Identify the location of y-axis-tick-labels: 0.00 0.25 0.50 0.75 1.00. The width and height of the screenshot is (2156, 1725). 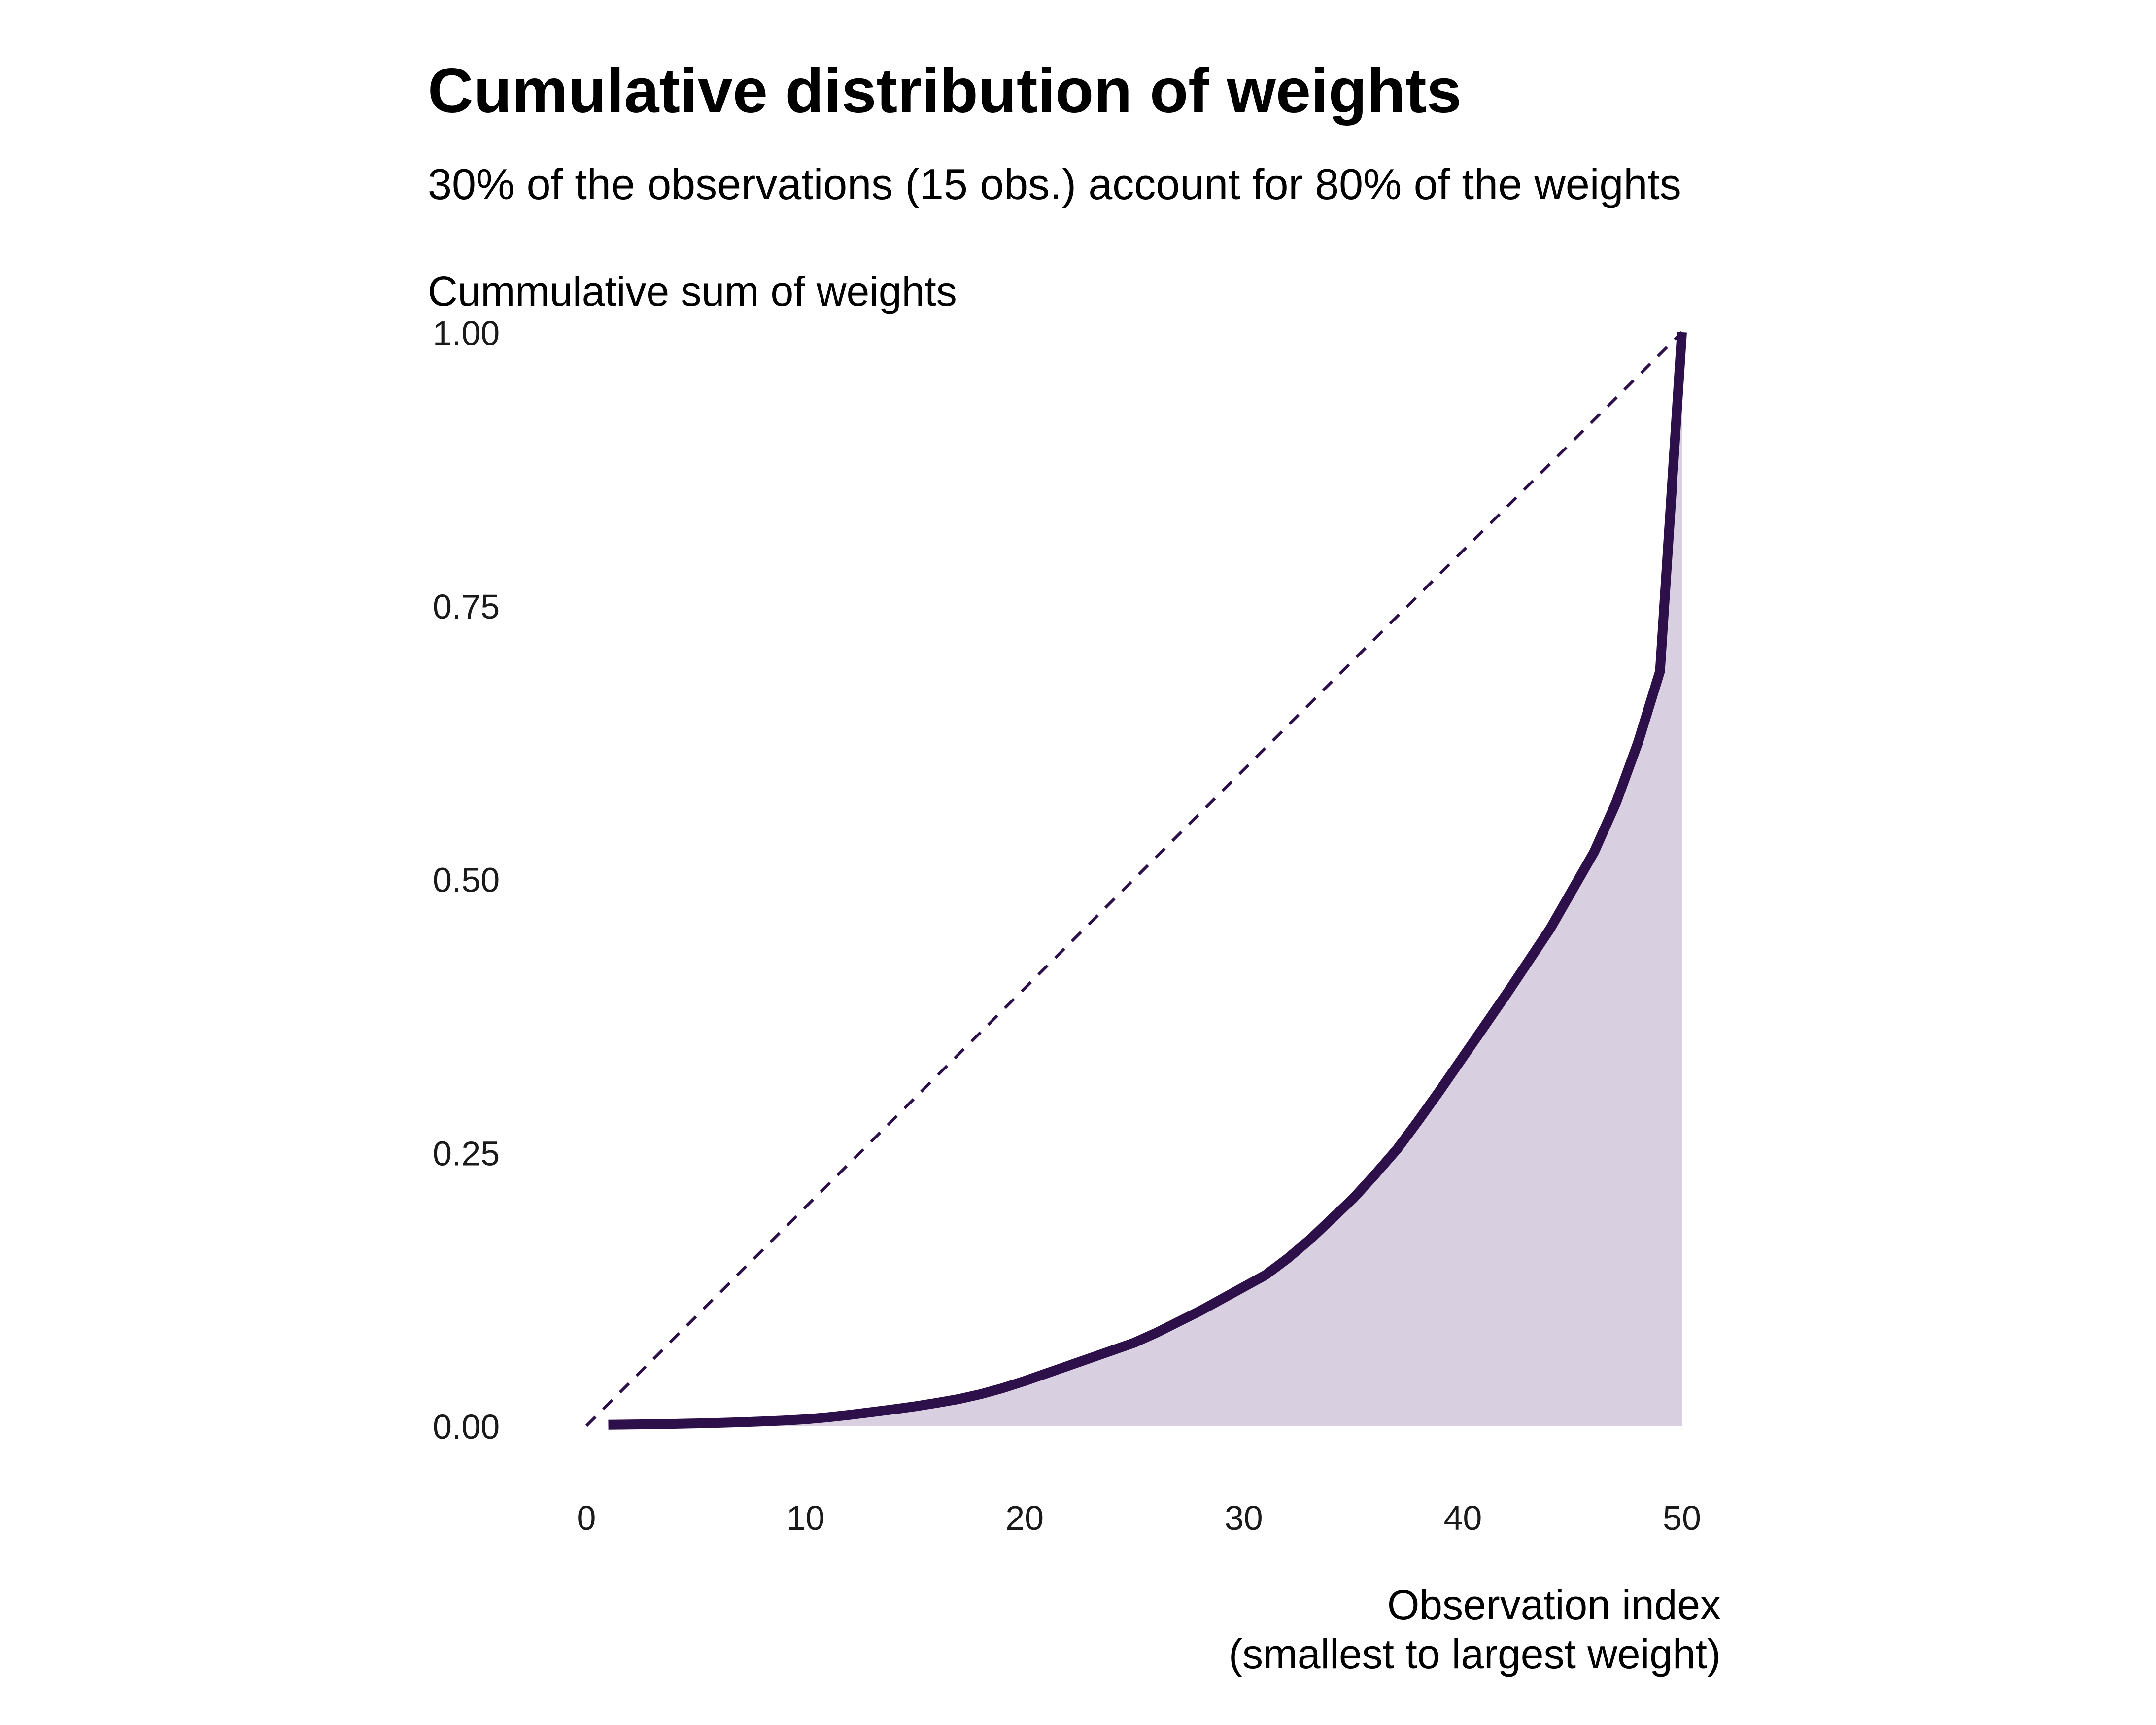
(466, 880).